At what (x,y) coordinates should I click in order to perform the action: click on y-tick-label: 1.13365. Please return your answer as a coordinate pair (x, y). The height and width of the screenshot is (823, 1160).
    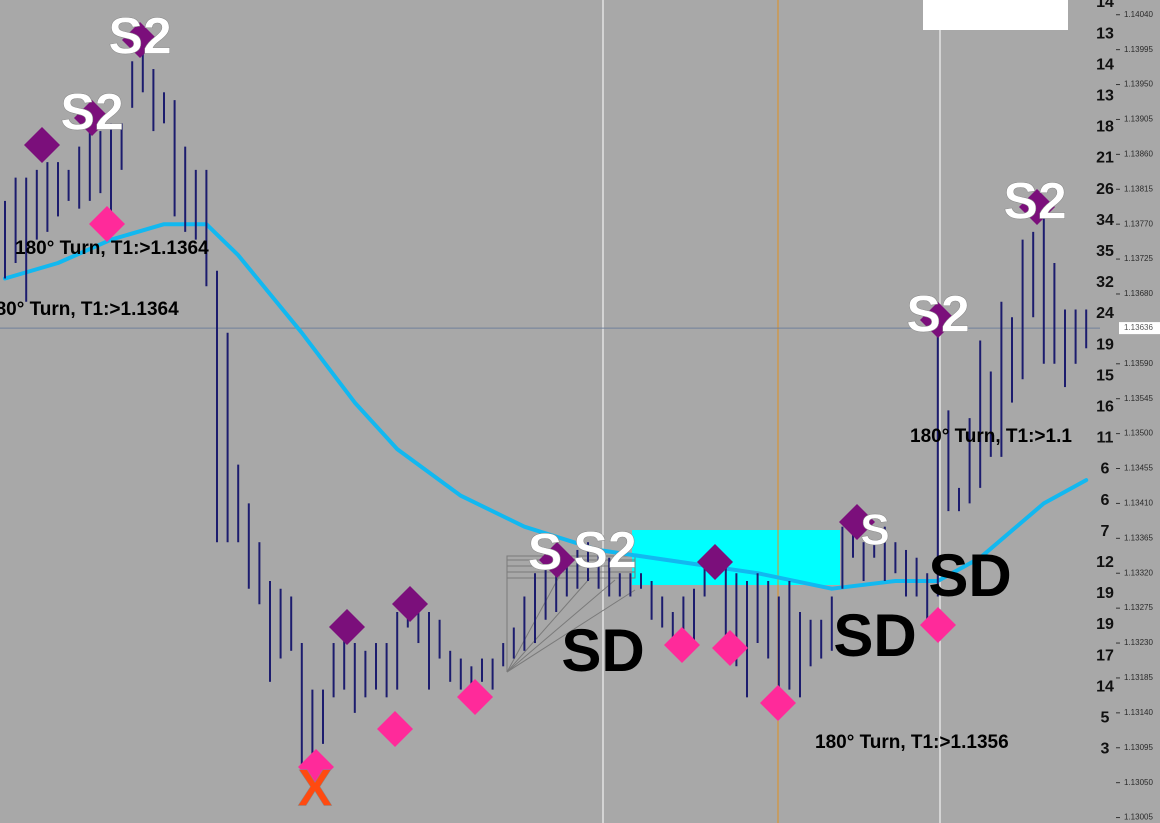
    Looking at the image, I should click on (1138, 537).